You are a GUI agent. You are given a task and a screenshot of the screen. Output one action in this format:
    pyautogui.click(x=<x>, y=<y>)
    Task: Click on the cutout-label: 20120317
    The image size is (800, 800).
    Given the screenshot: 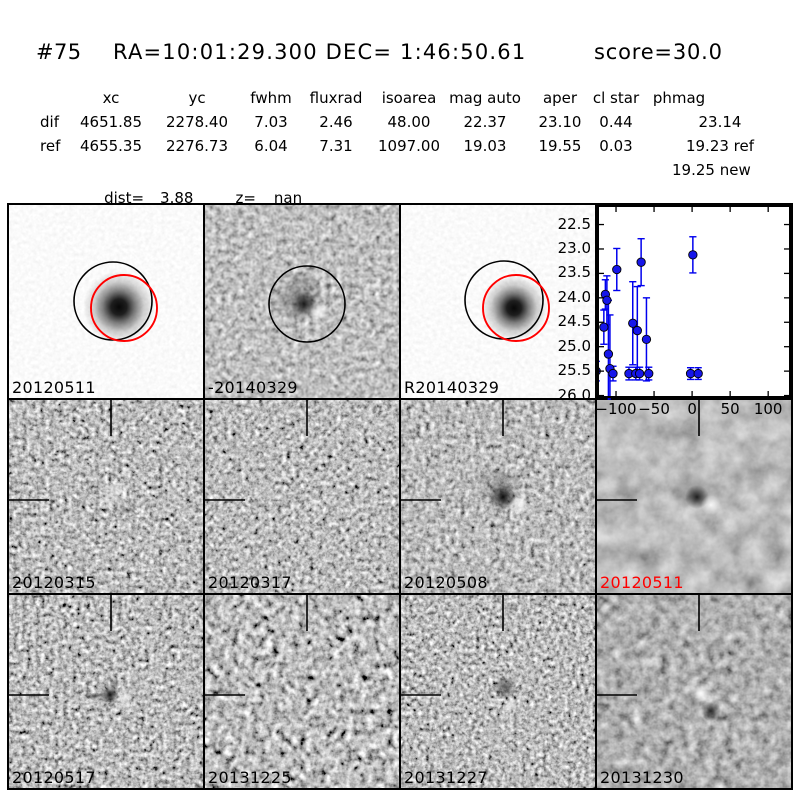 What is the action you would take?
    pyautogui.click(x=250, y=583)
    